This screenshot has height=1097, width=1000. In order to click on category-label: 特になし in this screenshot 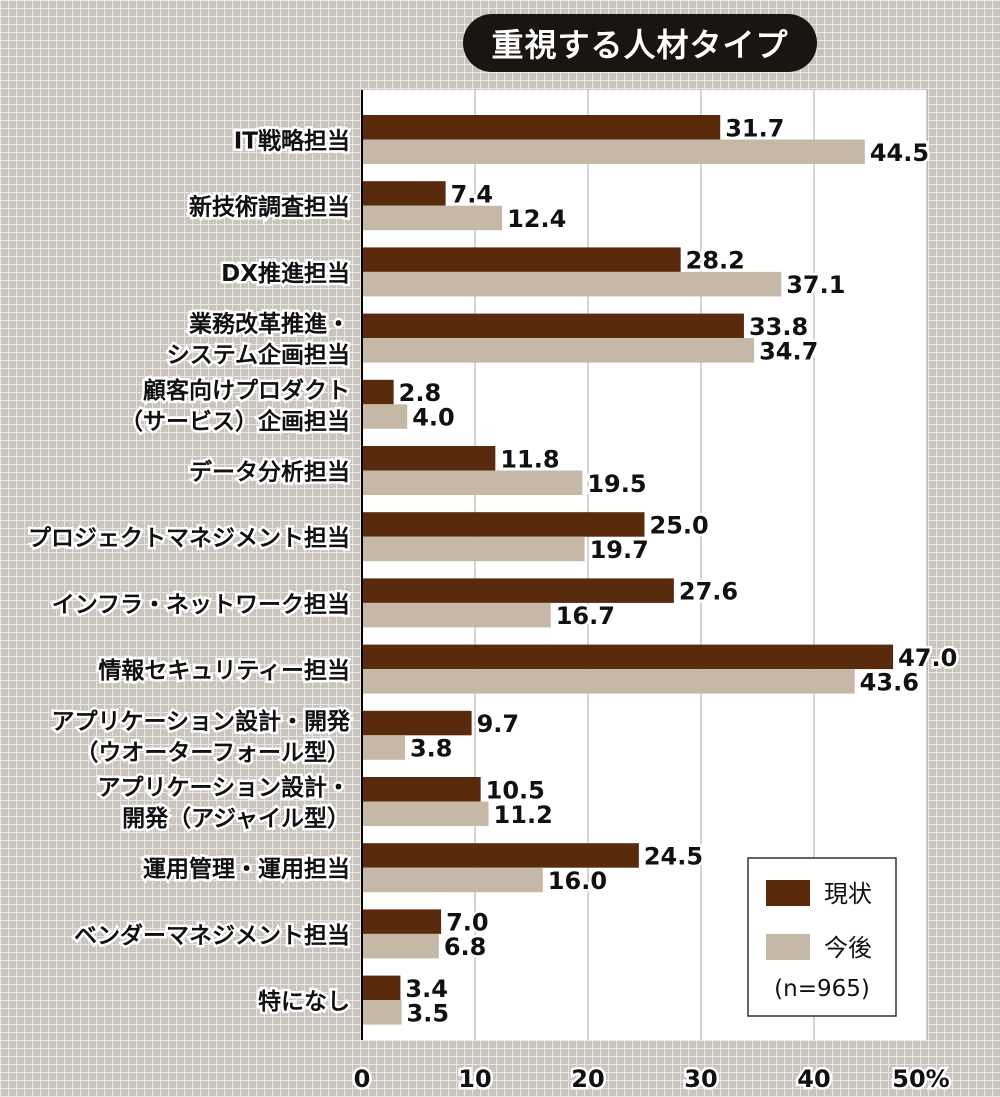, I will do `click(304, 1002)`.